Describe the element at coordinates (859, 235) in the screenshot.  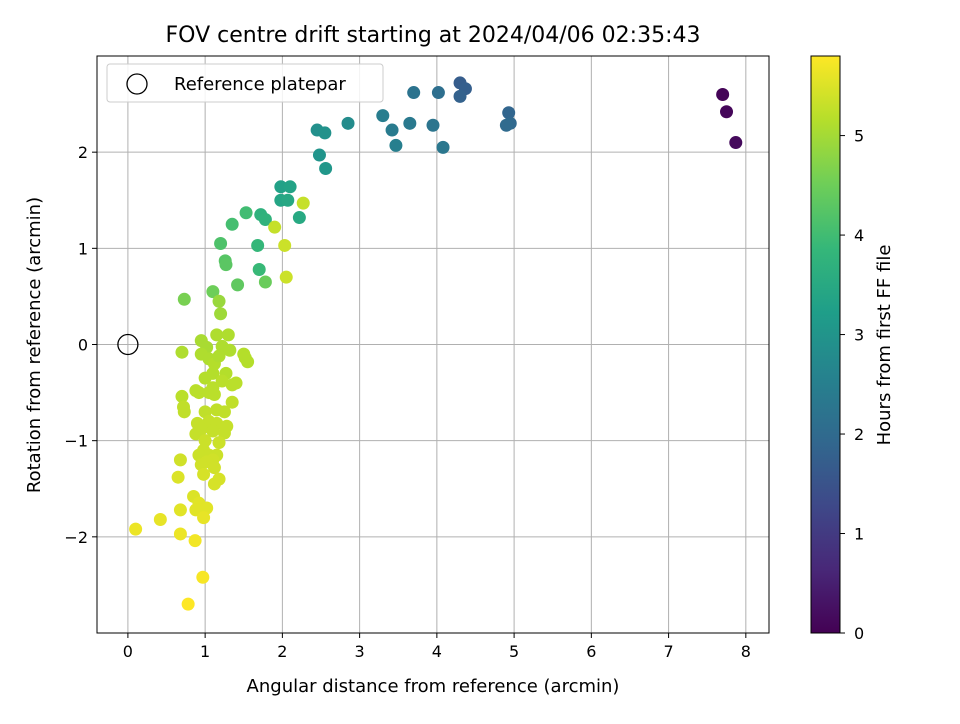
I see `colorbar-tick-label: 4` at that location.